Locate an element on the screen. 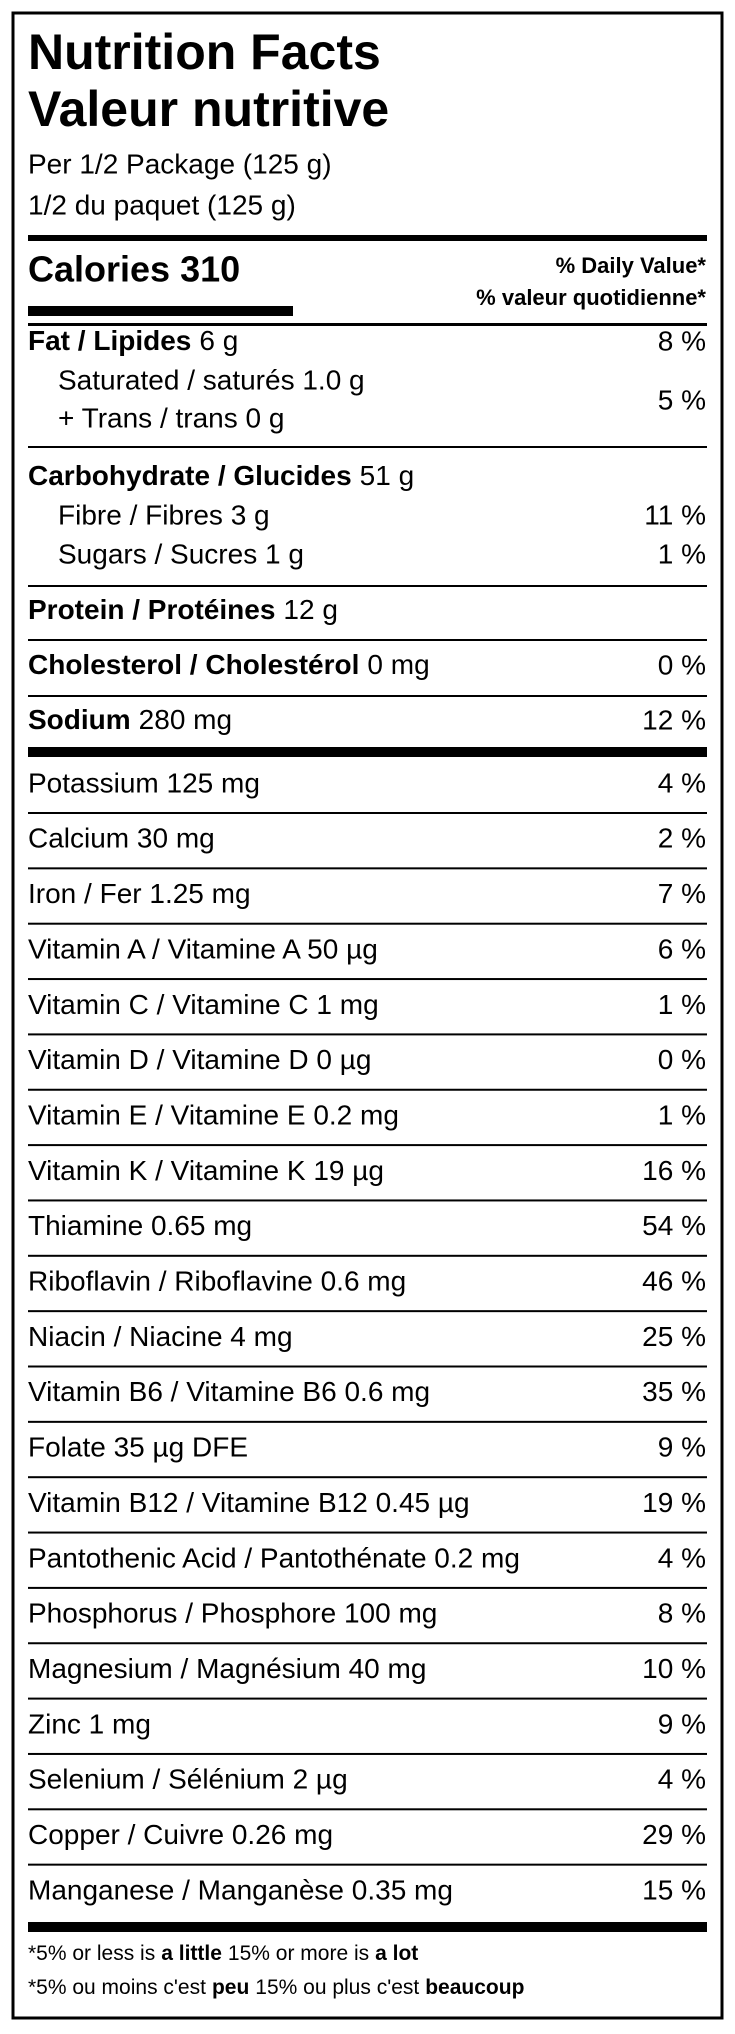  mineral-name: Vitamin C / Vitamine C 1 mg is located at coordinates (203, 1004).